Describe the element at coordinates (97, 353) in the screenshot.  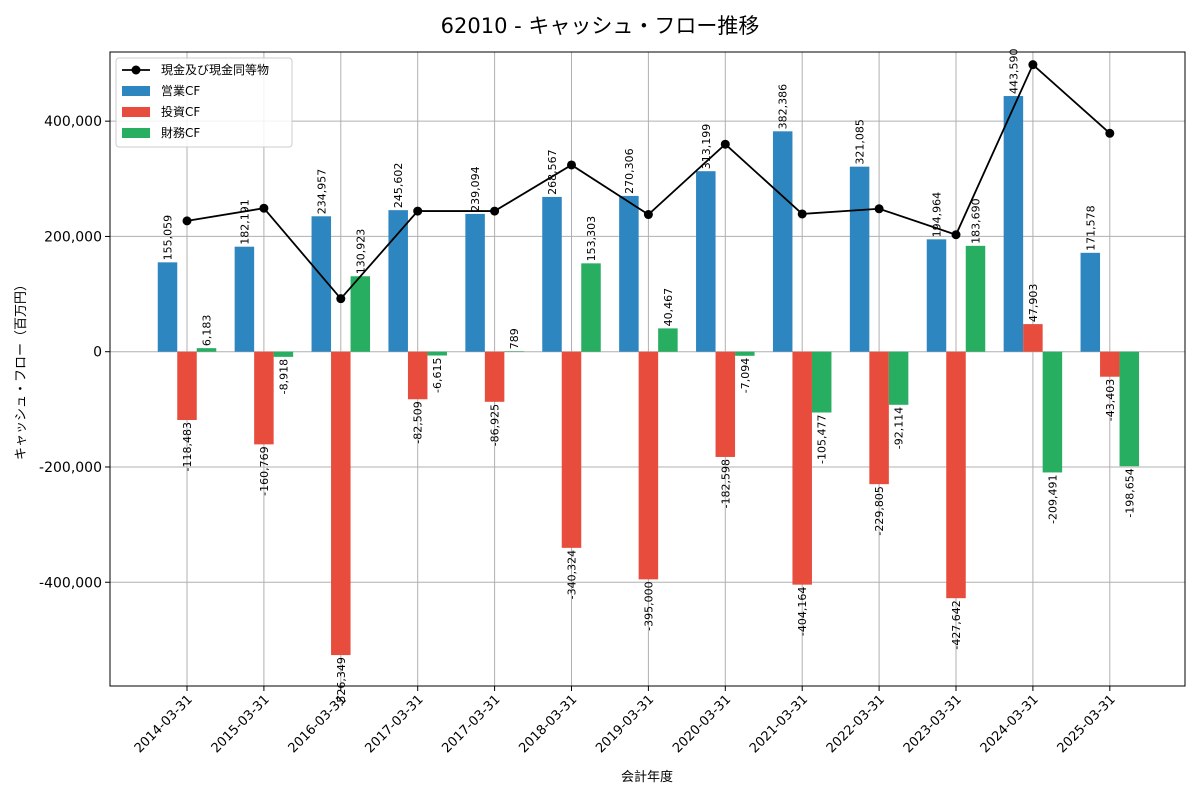
I see `y-tick-label: 0` at that location.